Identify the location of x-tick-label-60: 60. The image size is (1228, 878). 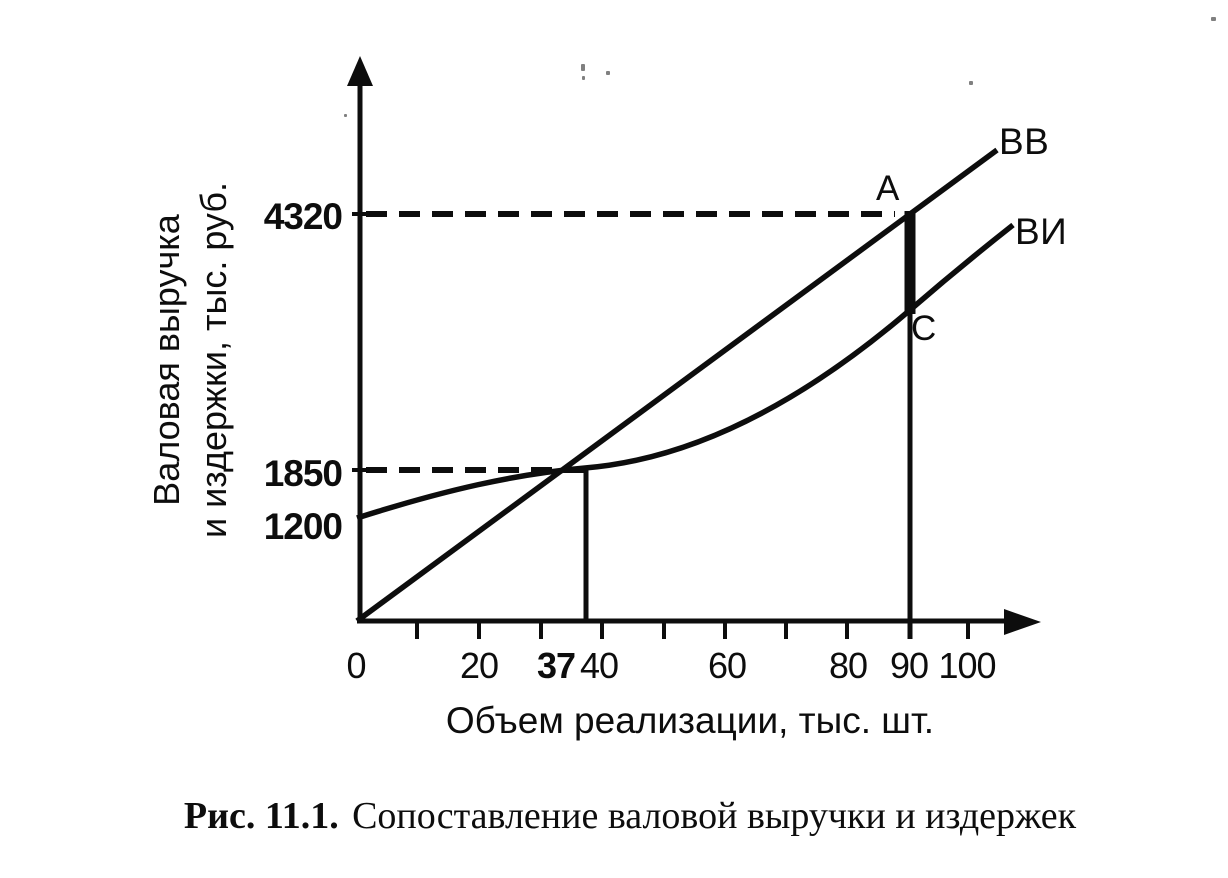
(727, 665).